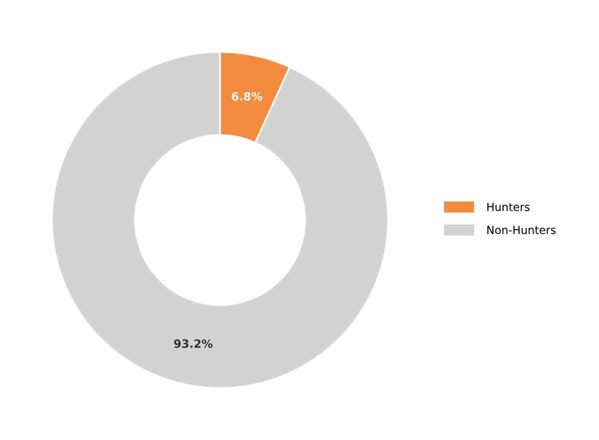  Describe the element at coordinates (193, 343) in the screenshot. I see `data-label: 93.2%` at that location.